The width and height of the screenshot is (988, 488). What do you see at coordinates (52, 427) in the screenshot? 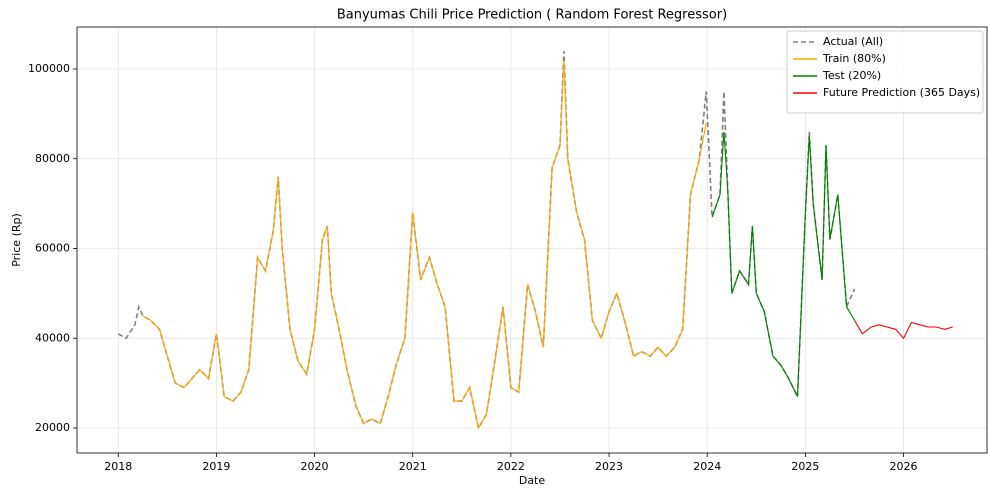
I see `y-tick-label: 20000` at bounding box center [52, 427].